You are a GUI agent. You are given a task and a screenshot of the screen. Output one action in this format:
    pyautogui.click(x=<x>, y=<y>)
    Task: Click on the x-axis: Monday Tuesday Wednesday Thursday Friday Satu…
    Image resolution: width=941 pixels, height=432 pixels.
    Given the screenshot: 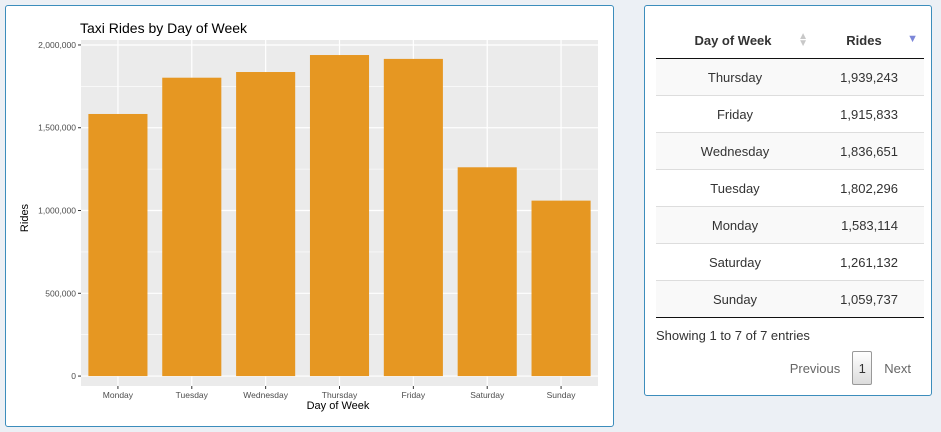 What is the action you would take?
    pyautogui.click(x=339, y=393)
    